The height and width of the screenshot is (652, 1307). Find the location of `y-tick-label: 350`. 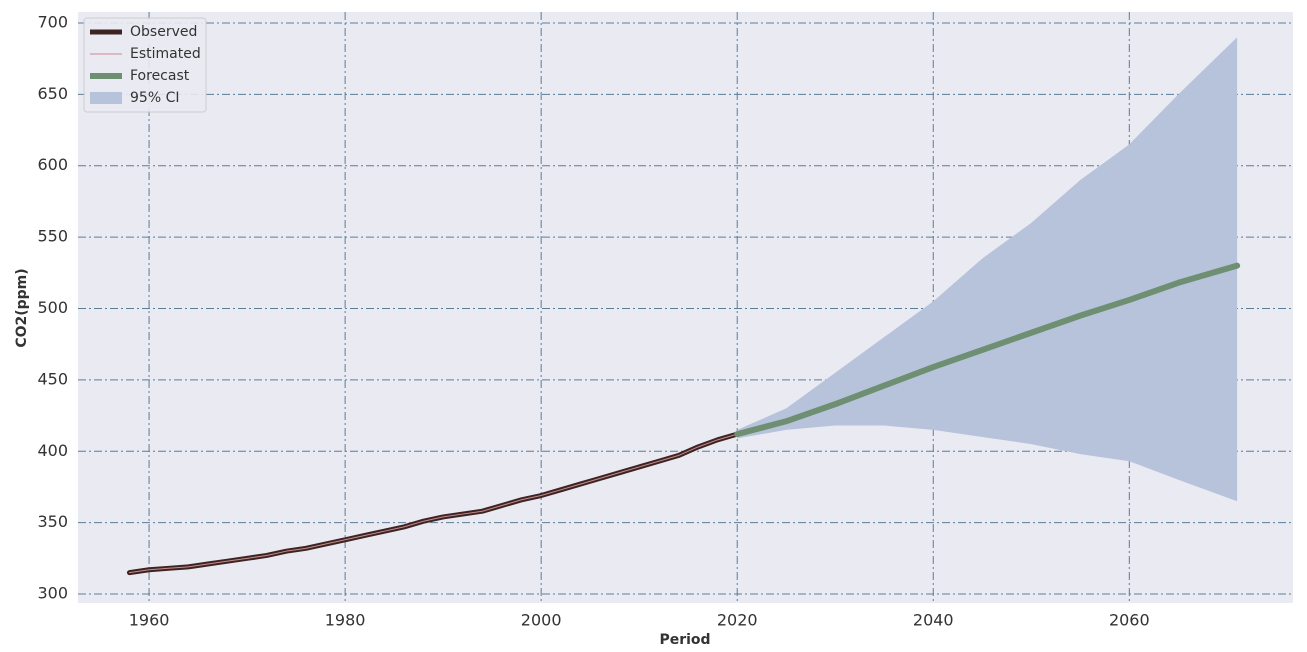

y-tick-label: 350 is located at coordinates (52, 521).